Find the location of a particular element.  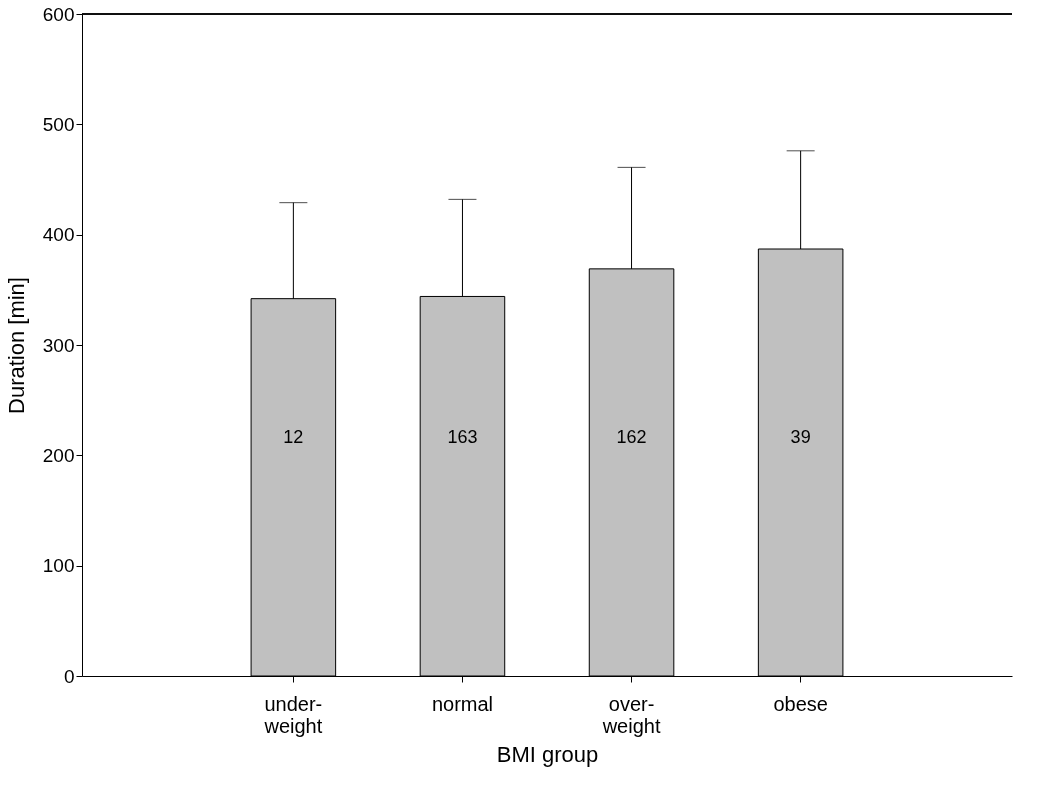

annotation: 162 is located at coordinates (631, 436).